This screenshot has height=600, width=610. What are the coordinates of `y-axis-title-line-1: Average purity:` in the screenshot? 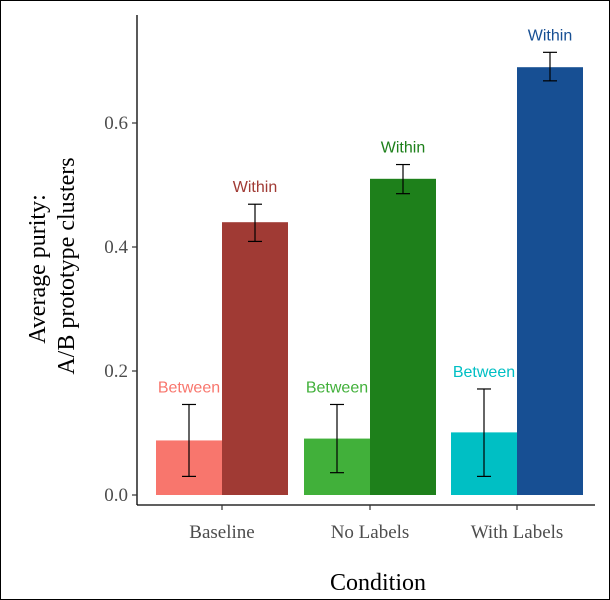 It's located at (38, 269).